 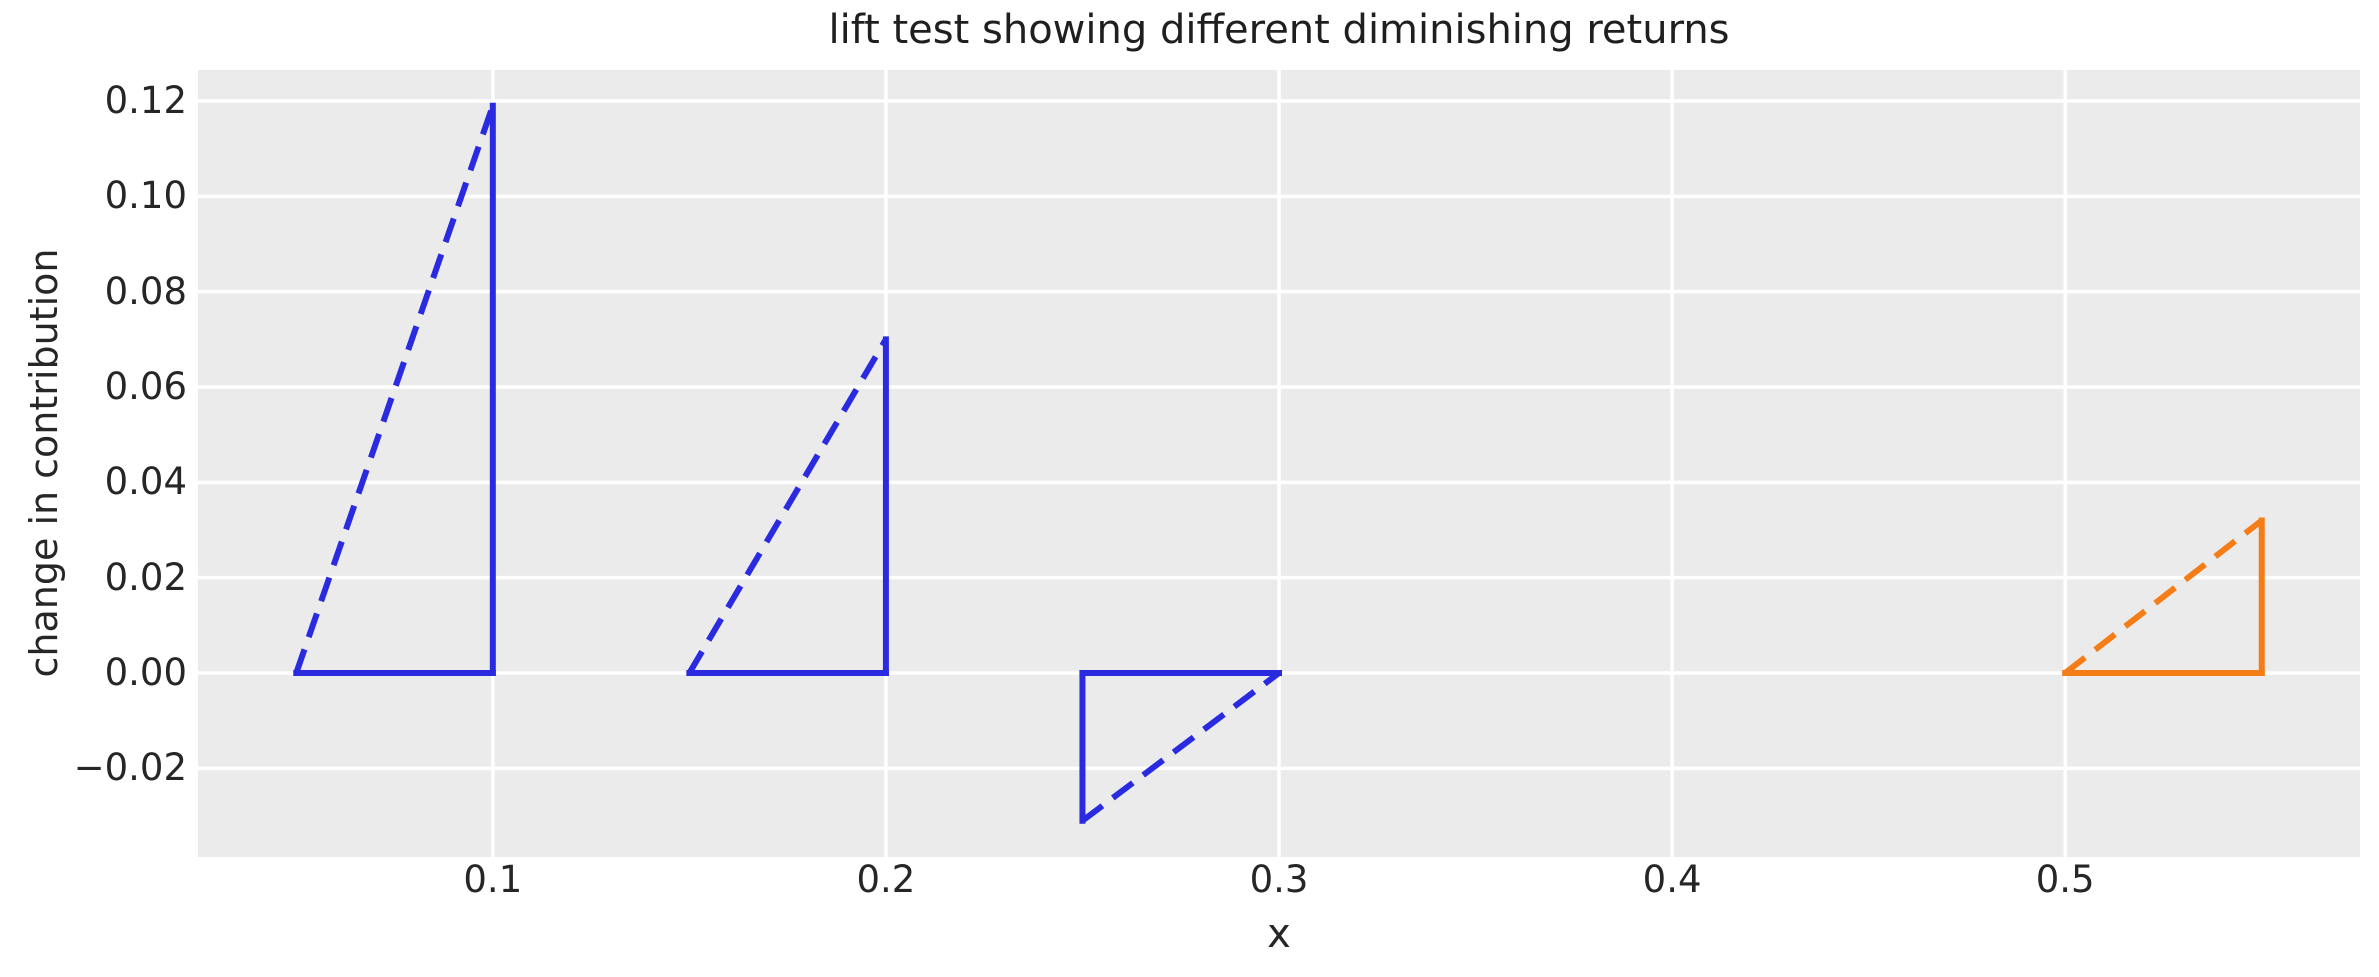 I want to click on y-tick-label-0.04: 0.04, so click(x=145, y=482).